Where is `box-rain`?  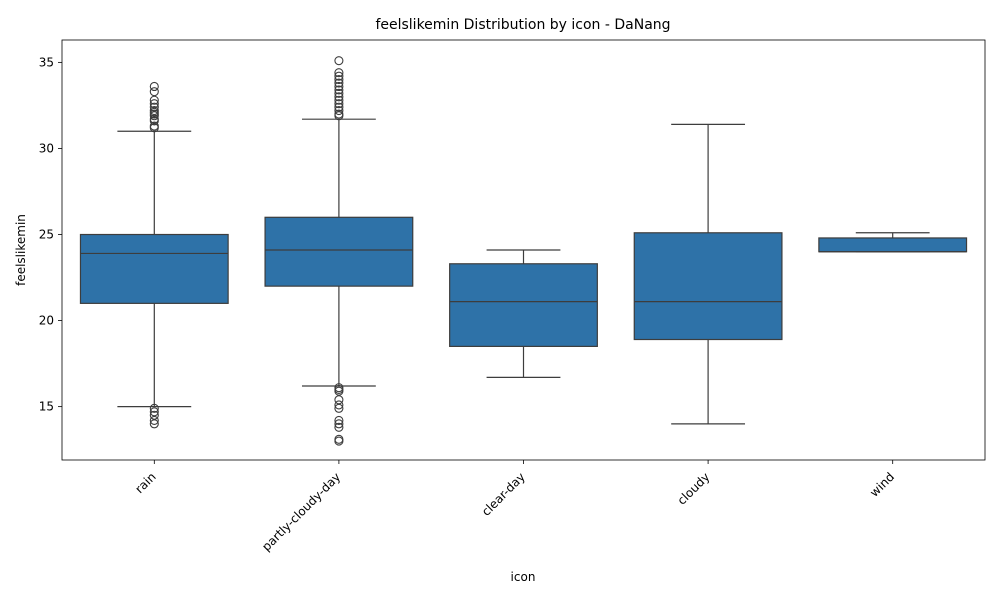 box-rain is located at coordinates (154, 268).